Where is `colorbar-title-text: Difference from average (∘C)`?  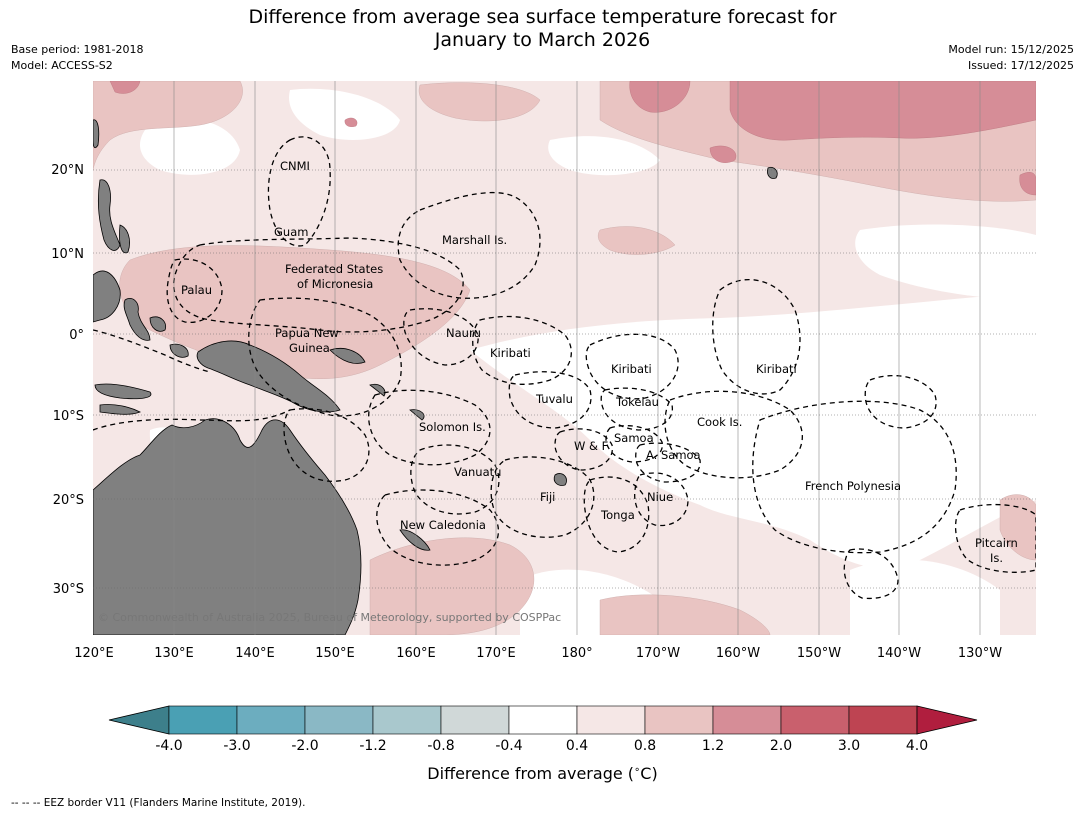 colorbar-title-text: Difference from average (∘C) is located at coordinates (542, 773).